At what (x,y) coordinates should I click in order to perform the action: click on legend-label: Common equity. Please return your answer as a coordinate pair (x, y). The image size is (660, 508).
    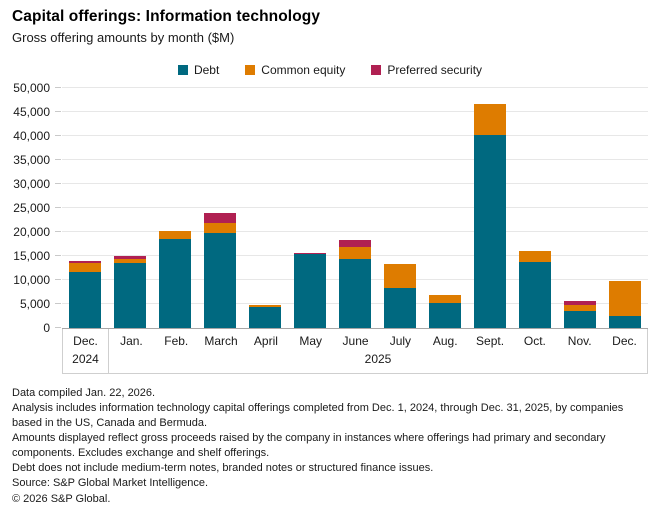
    Looking at the image, I should click on (303, 70).